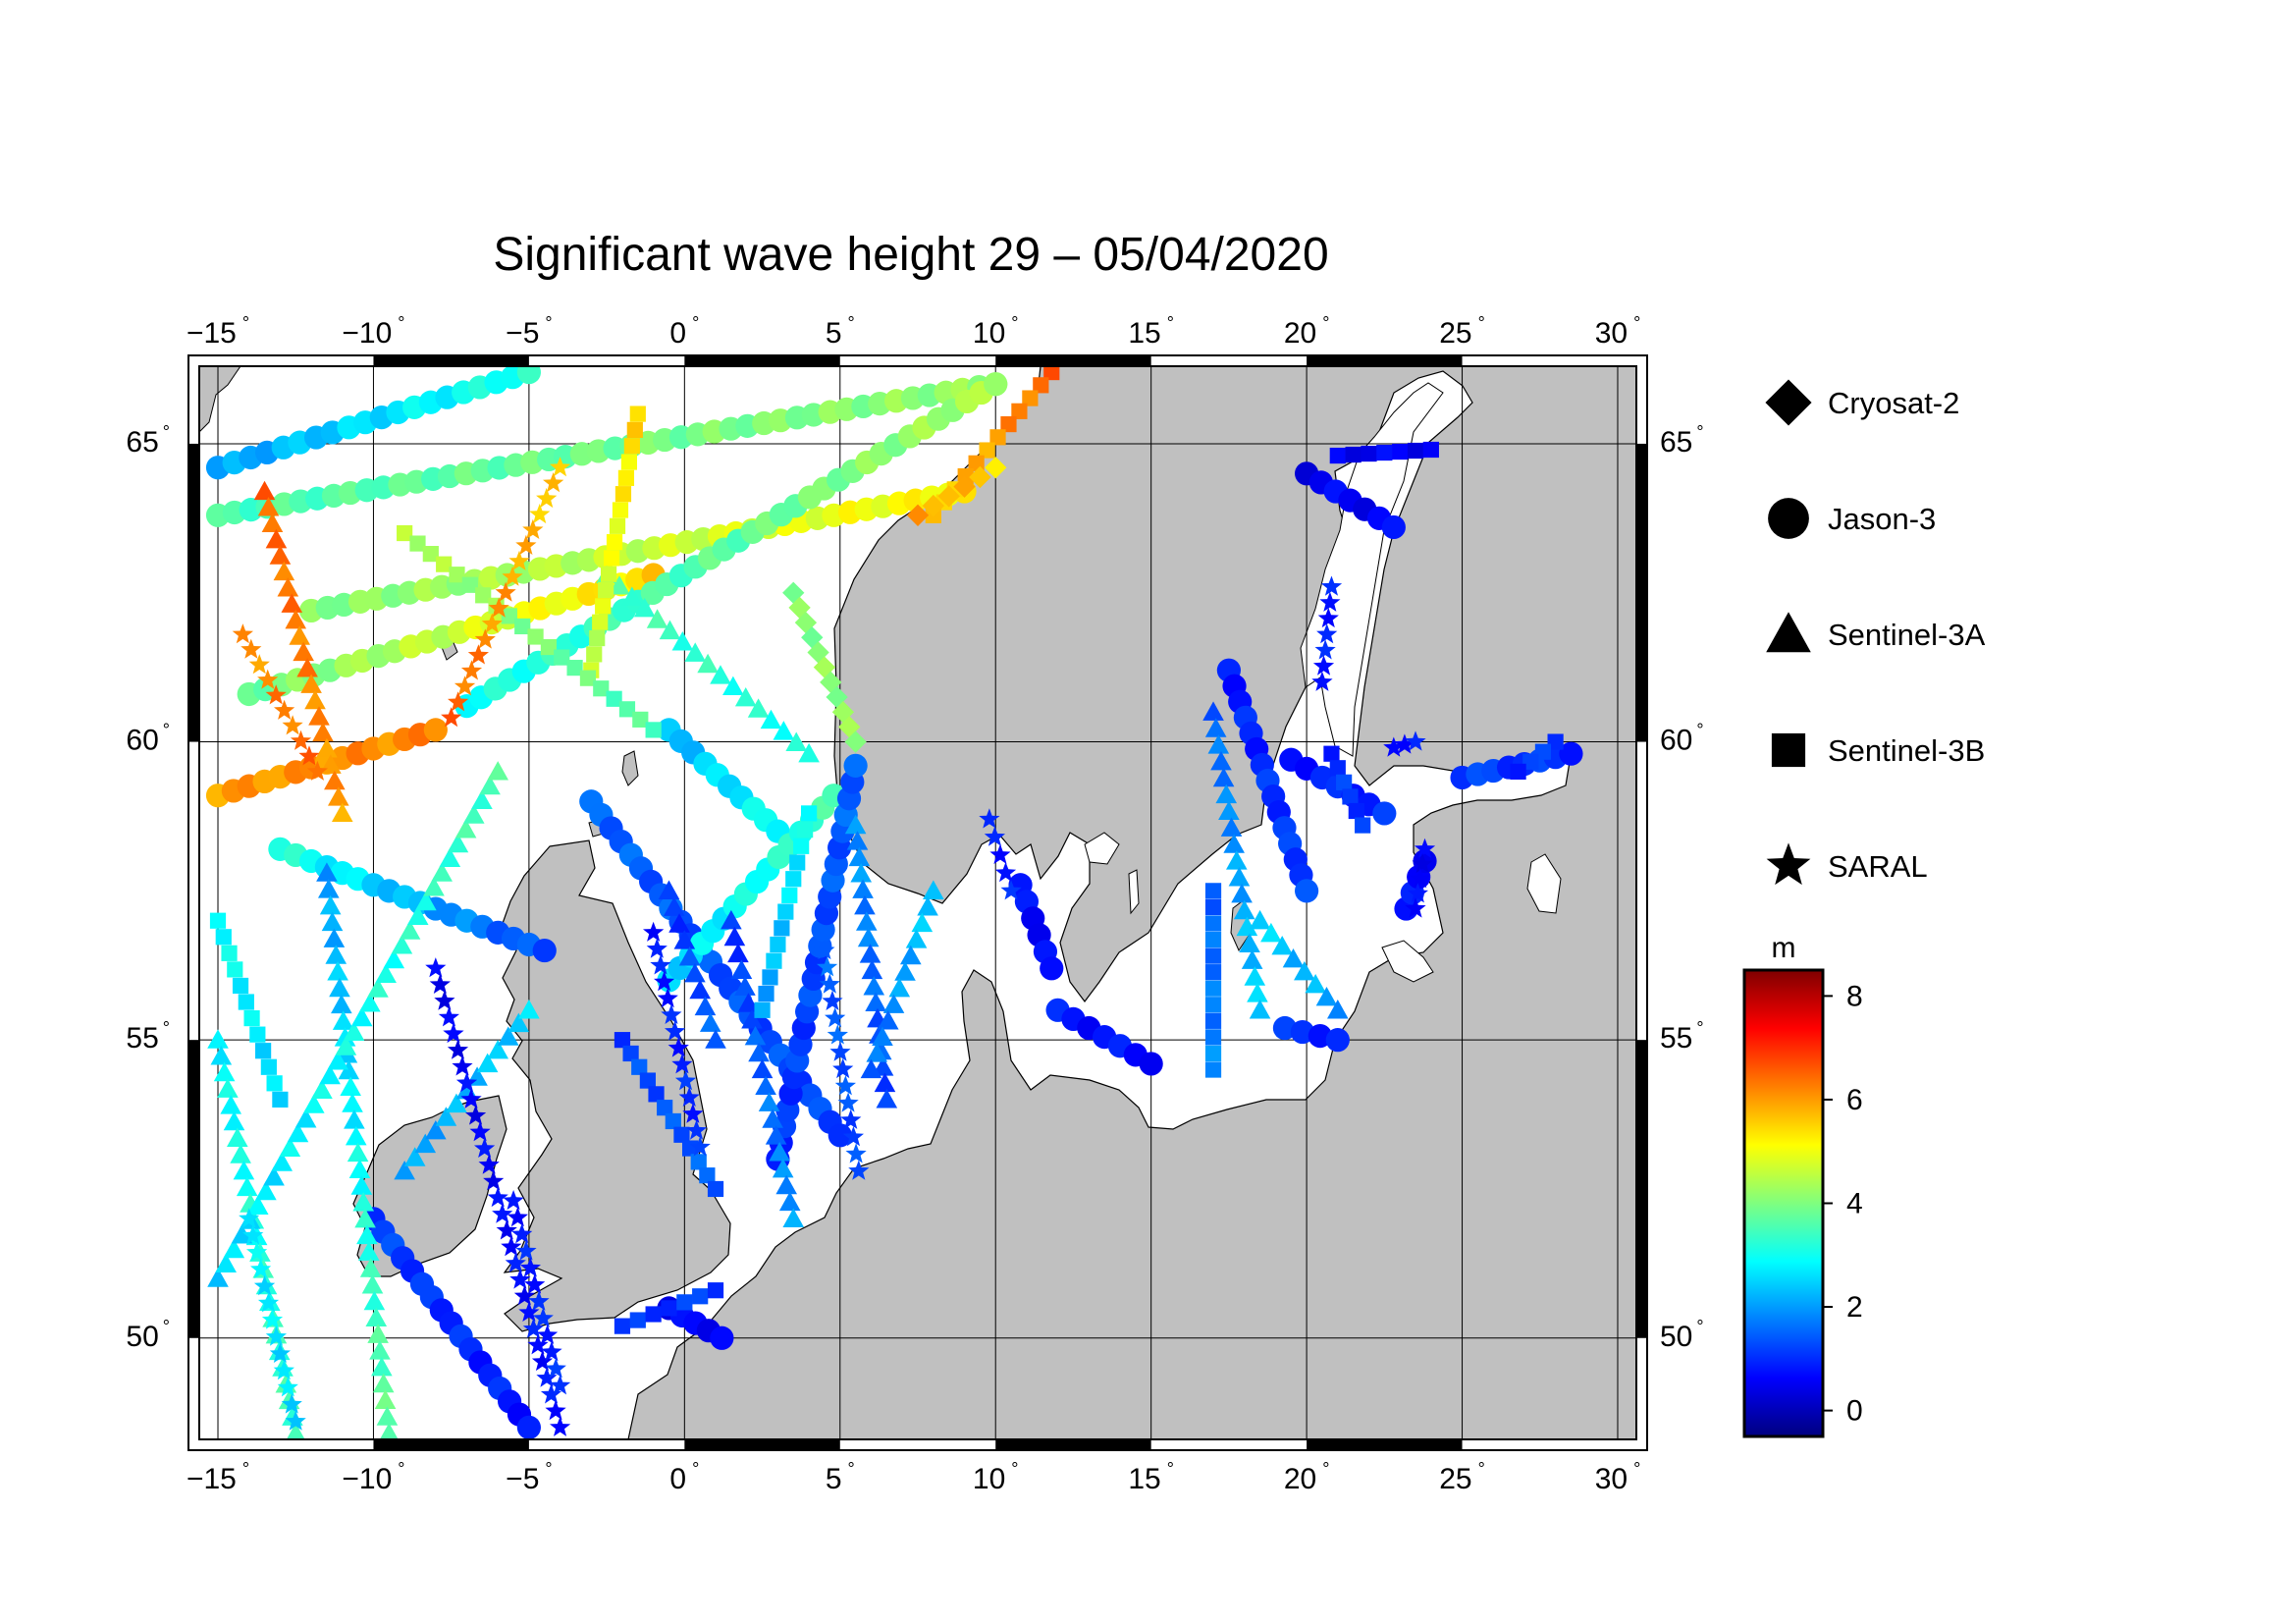  Describe the element at coordinates (1893, 403) in the screenshot. I see `legend-label: Cryosat-2` at that location.